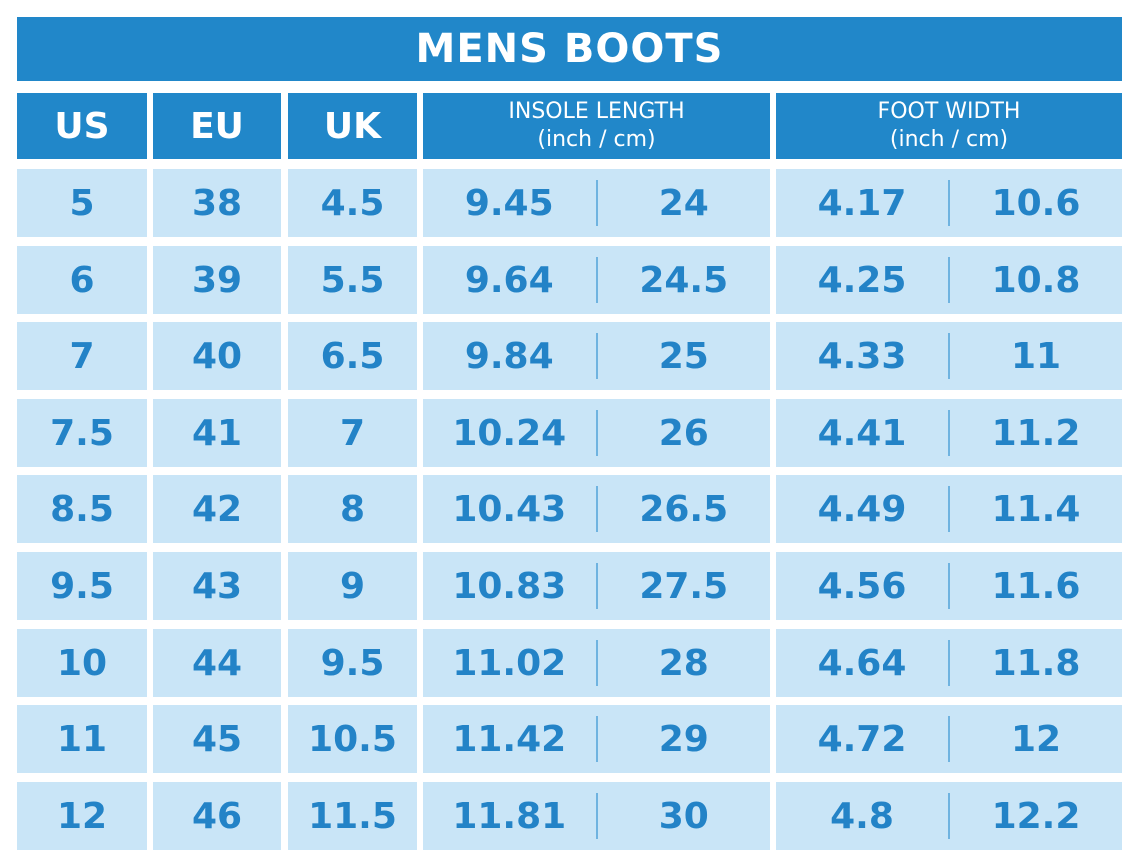 Image resolution: width=1140 pixels, height=864 pixels. Describe the element at coordinates (217, 433) in the screenshot. I see `eu-size-cell: 41` at that location.